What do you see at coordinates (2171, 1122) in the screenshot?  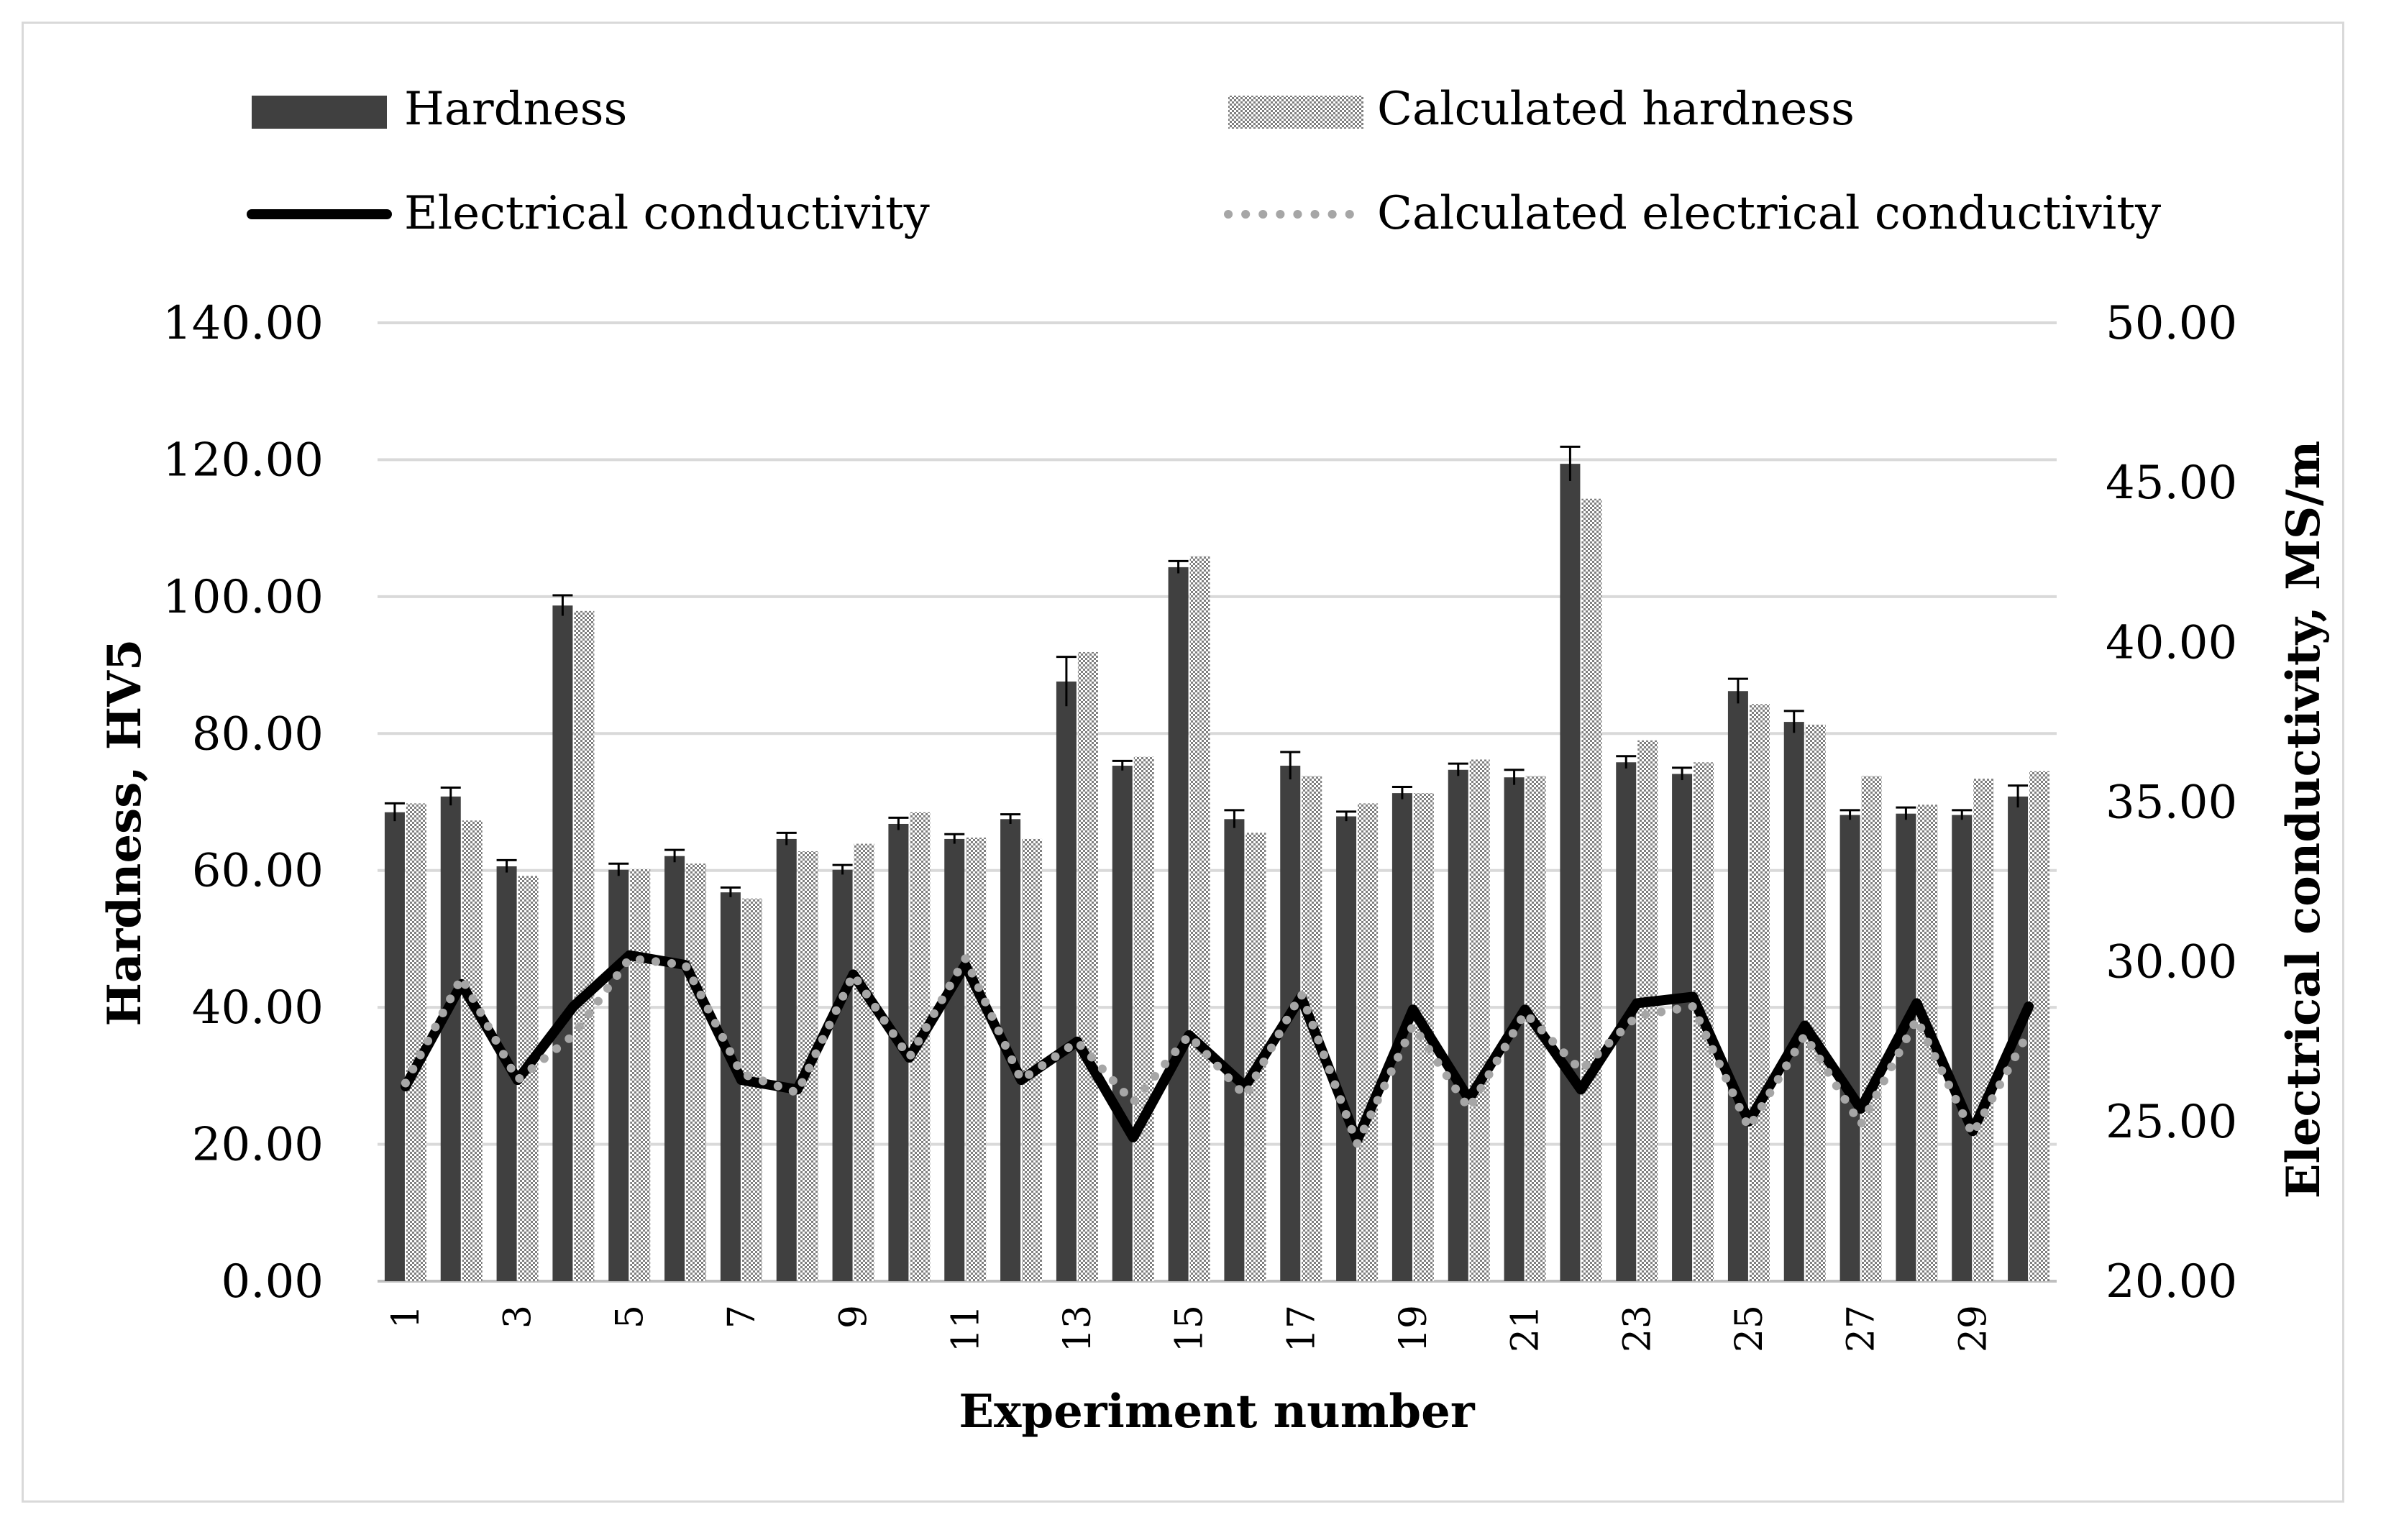 I see `y2-tick-label: 25.00` at bounding box center [2171, 1122].